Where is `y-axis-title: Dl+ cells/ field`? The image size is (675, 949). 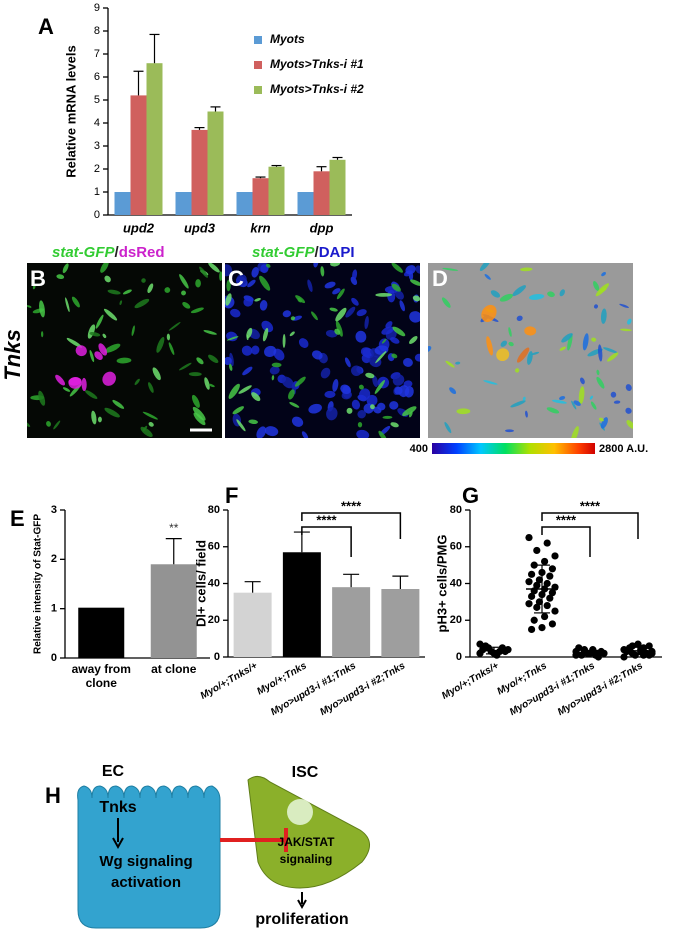 y-axis-title: Dl+ cells/ field is located at coordinates (200, 583).